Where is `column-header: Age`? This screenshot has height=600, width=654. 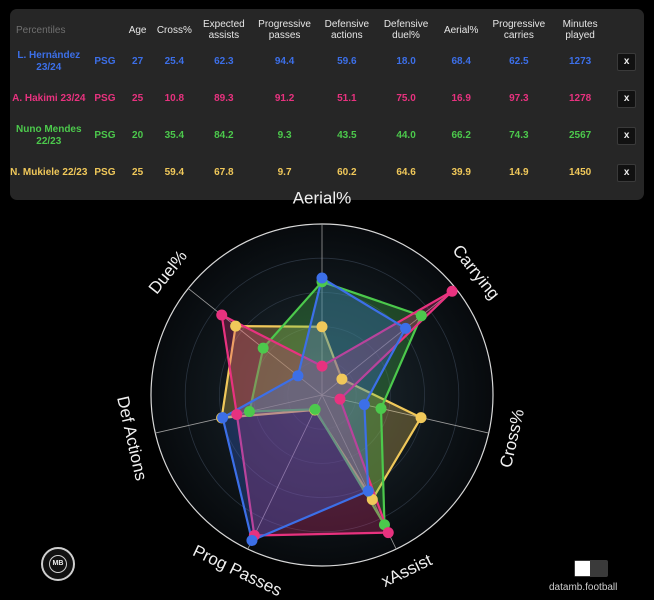 column-header: Age is located at coordinates (137, 30).